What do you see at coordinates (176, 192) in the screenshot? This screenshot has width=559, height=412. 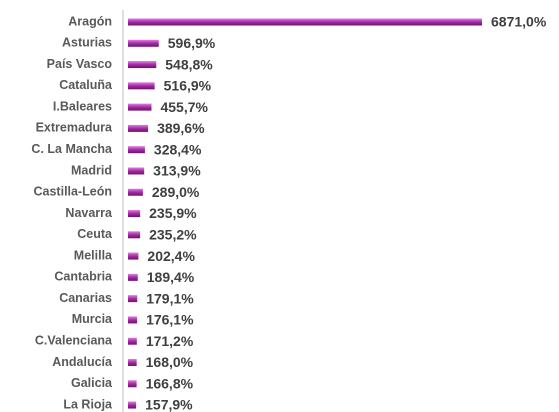 I see `value-label: 289,0%` at bounding box center [176, 192].